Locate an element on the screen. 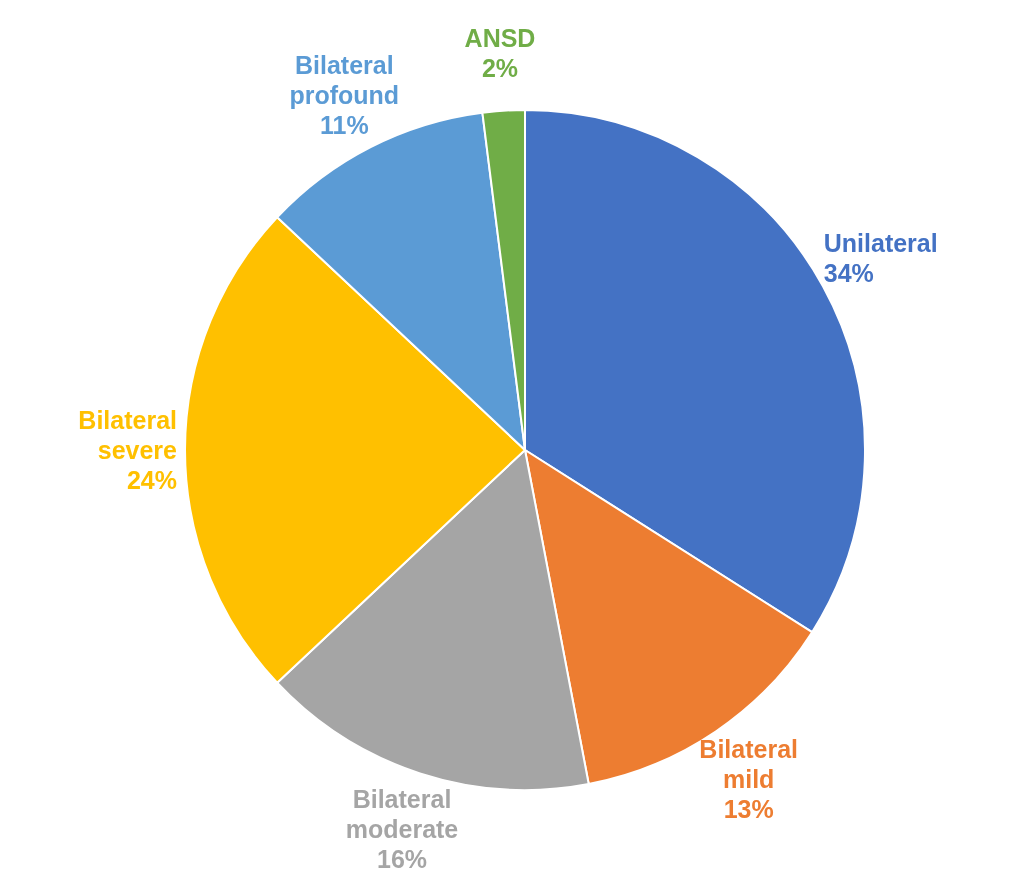 The width and height of the screenshot is (1020, 877). data-label: 16% is located at coordinates (402, 858).